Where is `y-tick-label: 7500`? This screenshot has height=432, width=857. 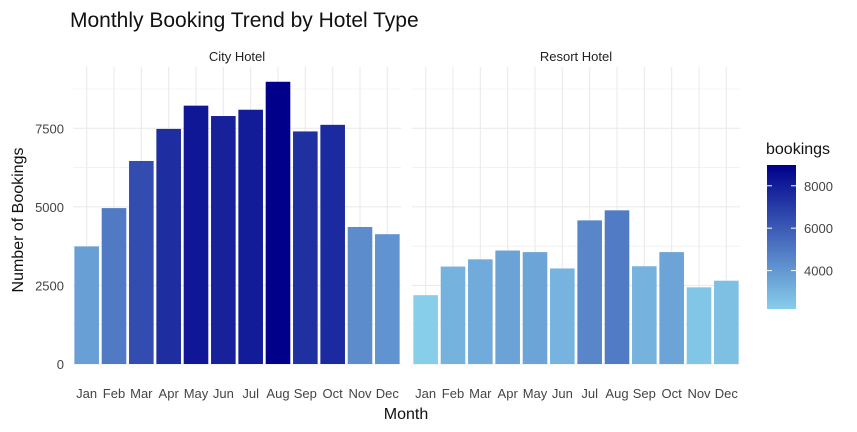 y-tick-label: 7500 is located at coordinates (49, 128).